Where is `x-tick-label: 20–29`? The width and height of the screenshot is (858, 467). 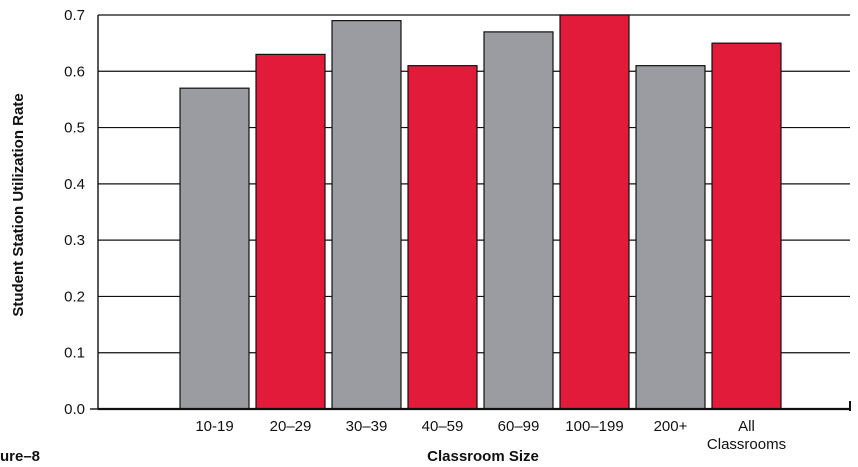 x-tick-label: 20–29 is located at coordinates (291, 426).